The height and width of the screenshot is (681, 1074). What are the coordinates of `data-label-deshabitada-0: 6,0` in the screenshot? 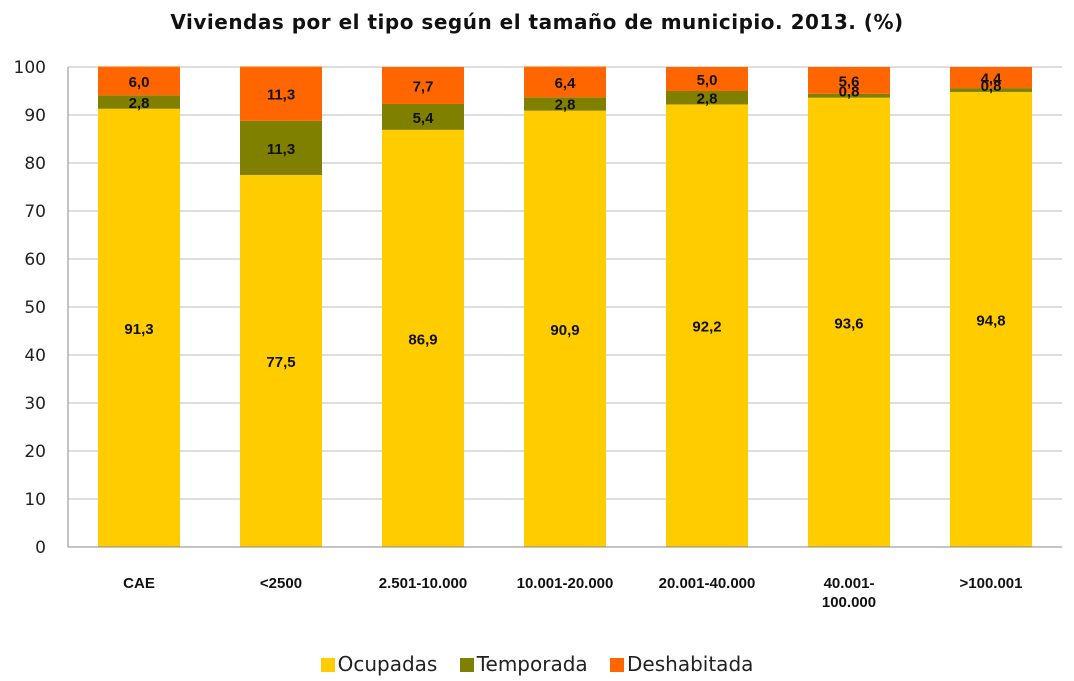 It's located at (139, 82).